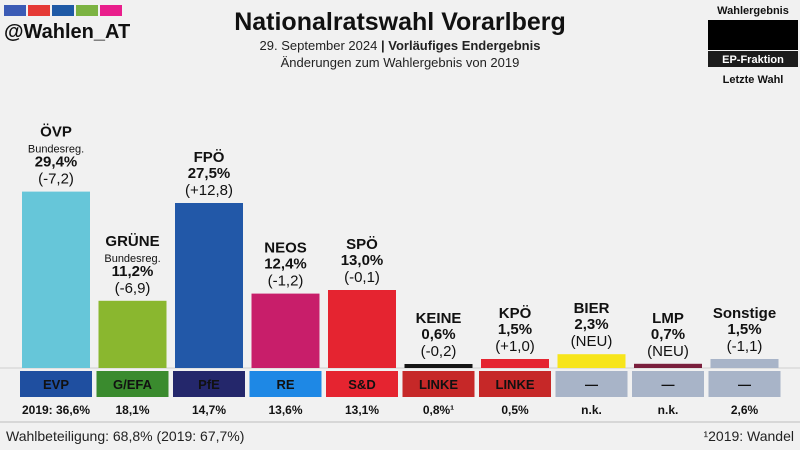 This screenshot has height=450, width=800. What do you see at coordinates (56, 179) in the screenshot?
I see `change-label: (-7,2)` at bounding box center [56, 179].